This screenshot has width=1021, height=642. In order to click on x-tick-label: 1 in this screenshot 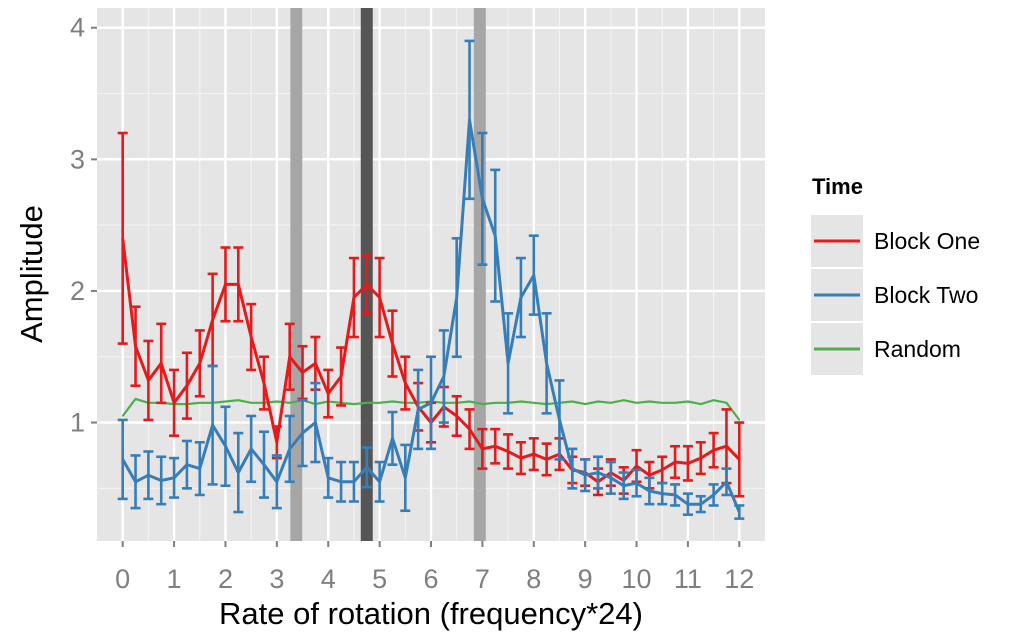, I will do `click(174, 579)`.